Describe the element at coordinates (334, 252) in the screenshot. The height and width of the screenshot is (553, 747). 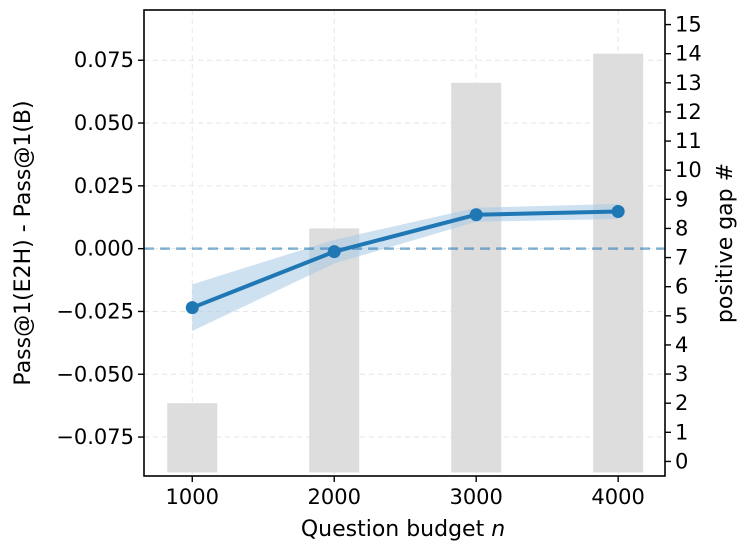
I see `point-2000` at that location.